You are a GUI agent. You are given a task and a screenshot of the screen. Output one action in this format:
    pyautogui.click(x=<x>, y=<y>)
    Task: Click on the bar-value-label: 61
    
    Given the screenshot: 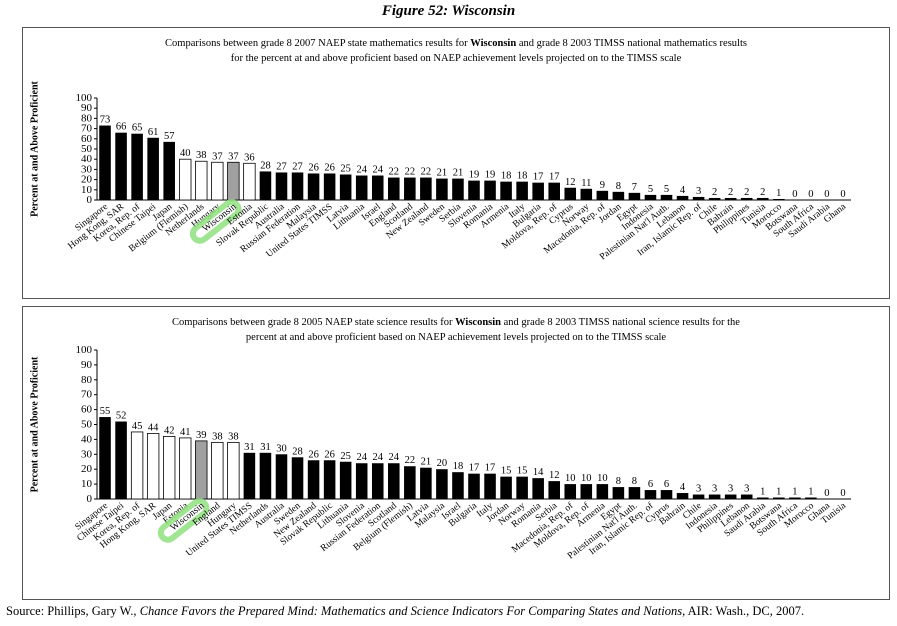 What is the action you would take?
    pyautogui.click(x=153, y=132)
    